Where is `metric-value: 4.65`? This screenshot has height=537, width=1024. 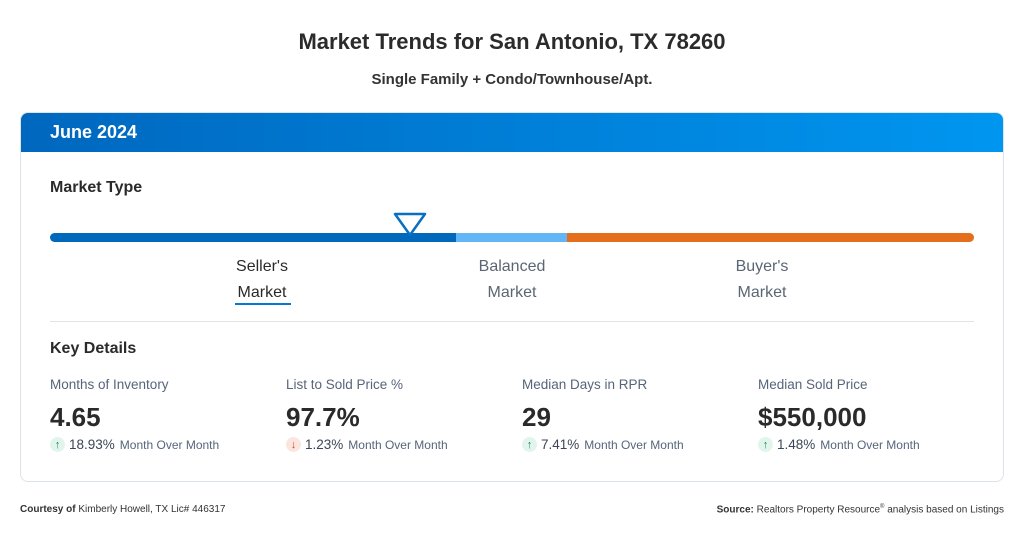
metric-value: 4.65 is located at coordinates (75, 417).